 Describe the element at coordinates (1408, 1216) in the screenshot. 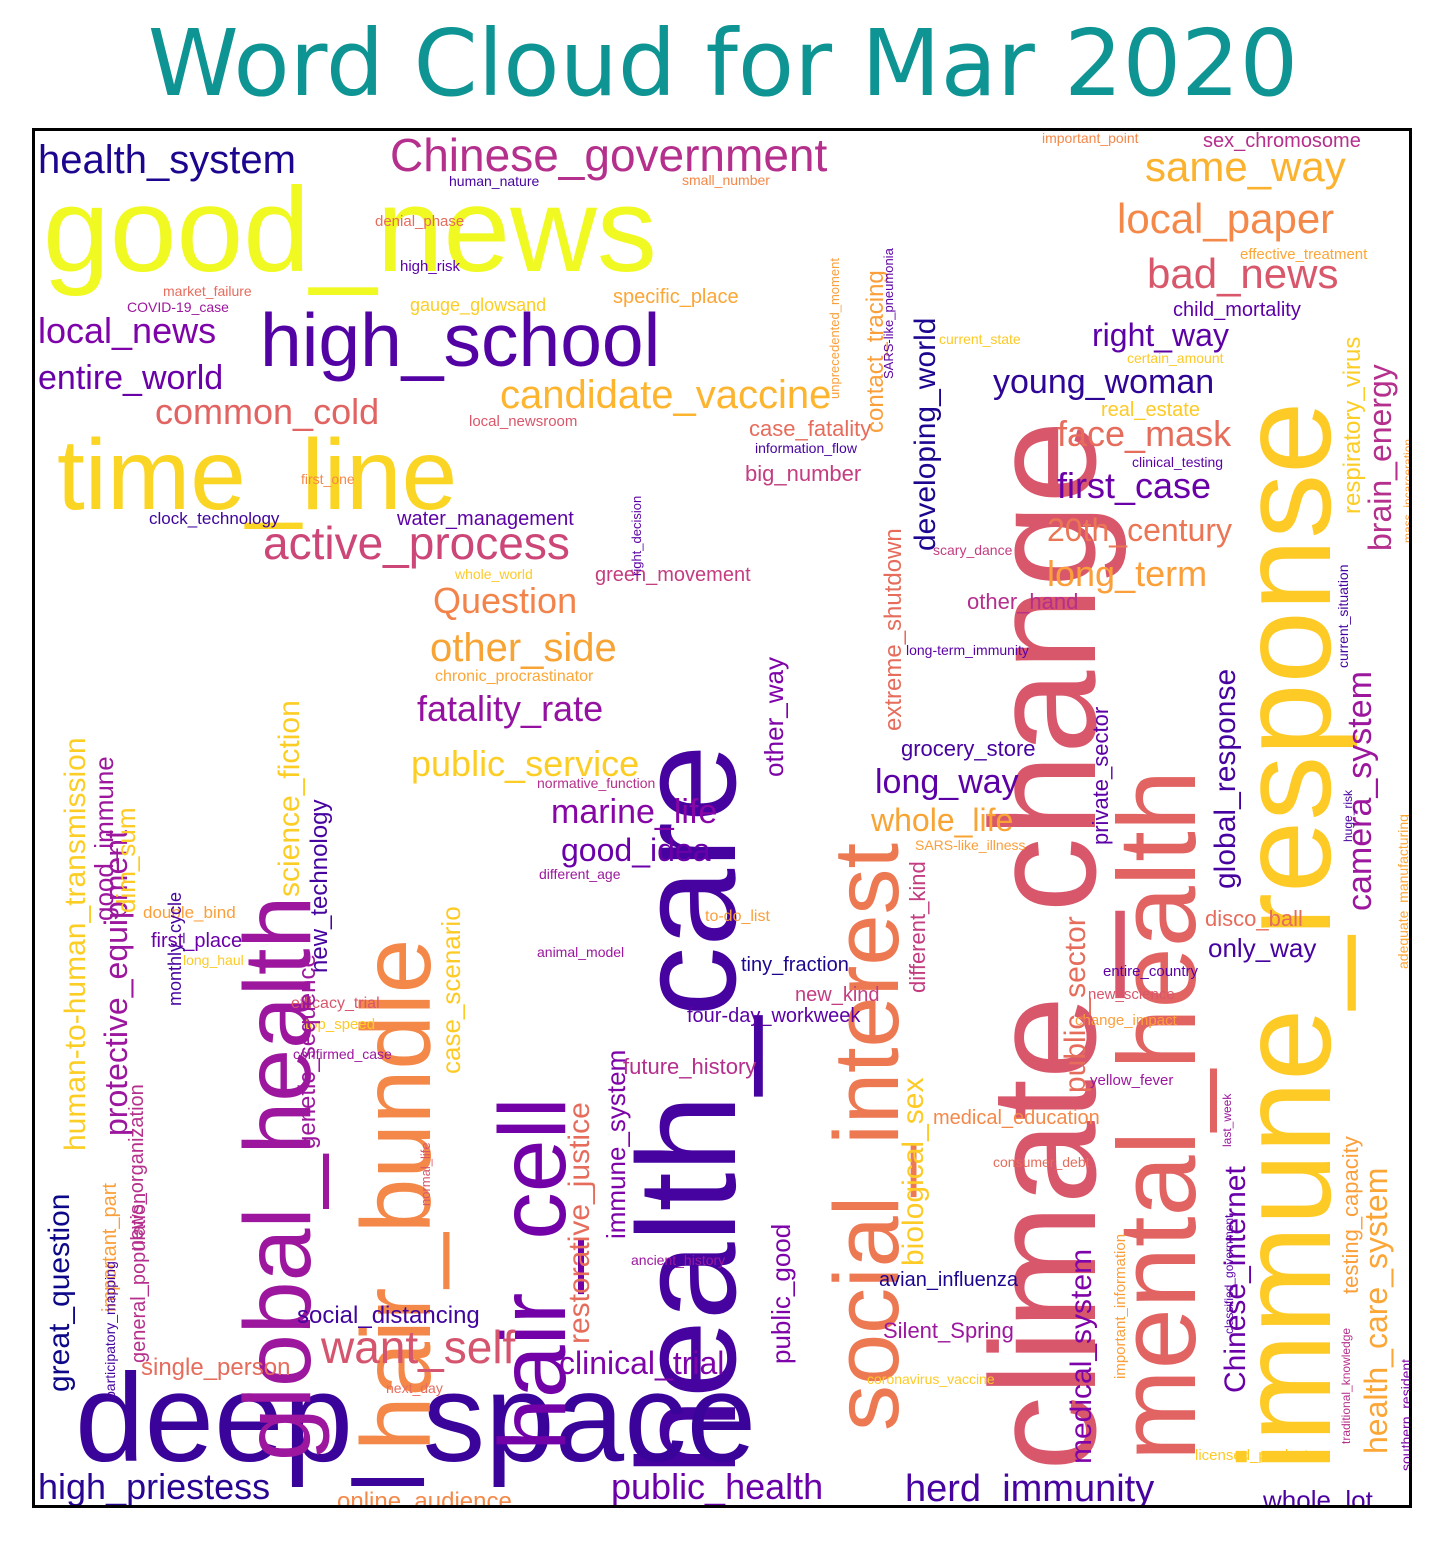

I see `word-resident-killer: resident_killer` at that location.